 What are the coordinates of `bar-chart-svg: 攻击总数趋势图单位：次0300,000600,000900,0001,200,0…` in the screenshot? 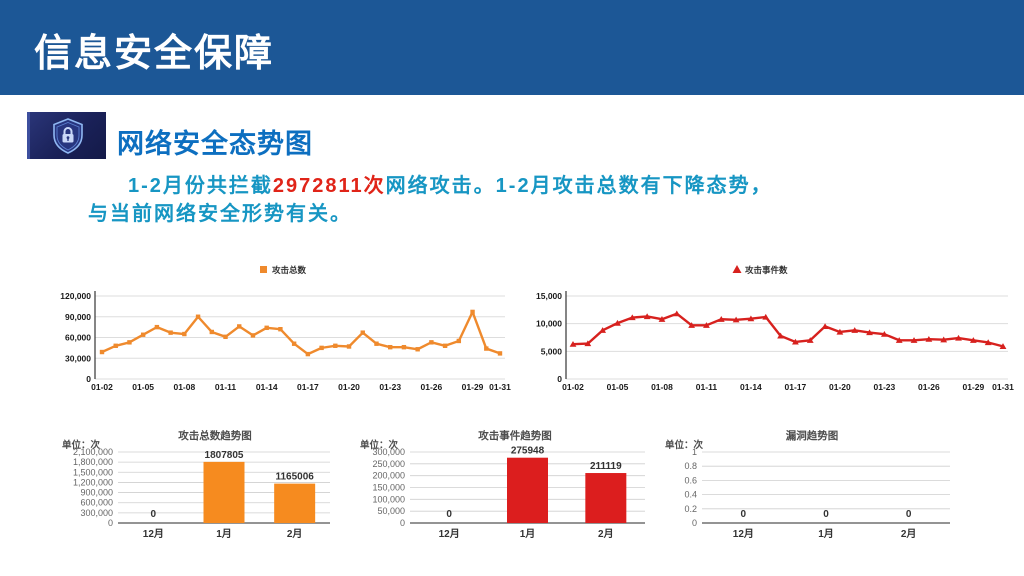 It's located at (196, 484).